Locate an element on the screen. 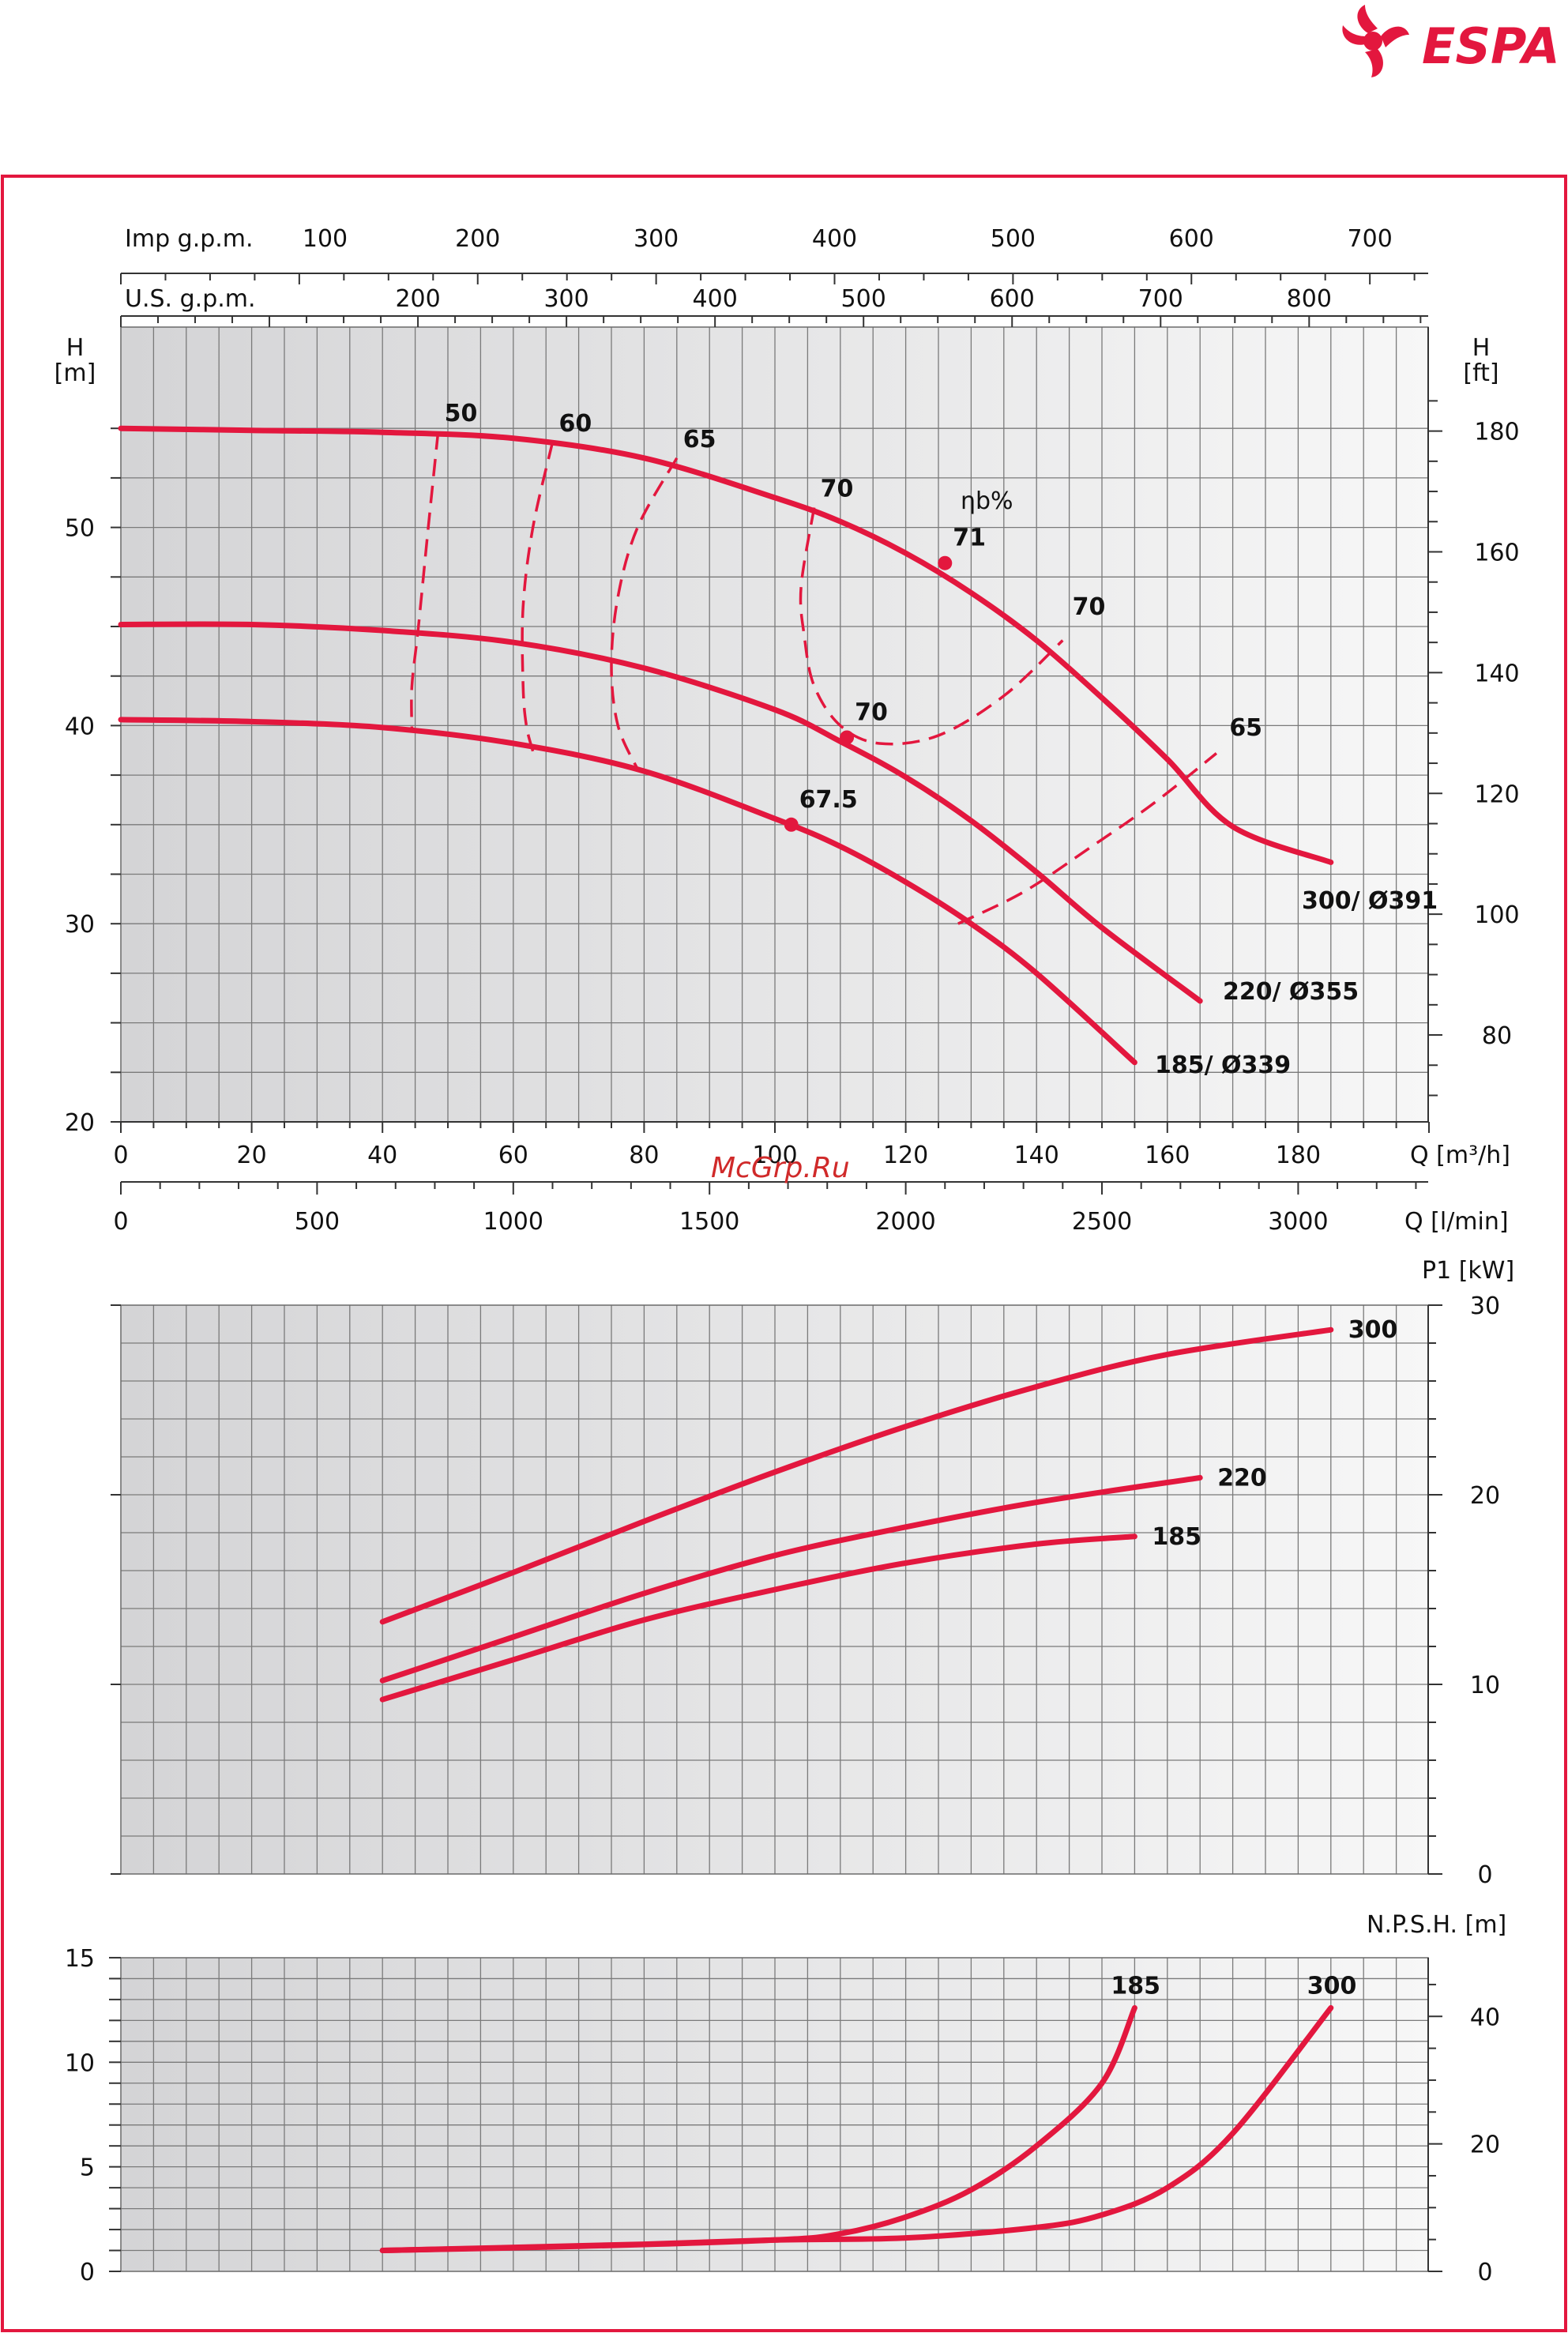 The width and height of the screenshot is (1568, 2333). q-m3h-axis-label: Q [m³/h] is located at coordinates (1460, 1155).